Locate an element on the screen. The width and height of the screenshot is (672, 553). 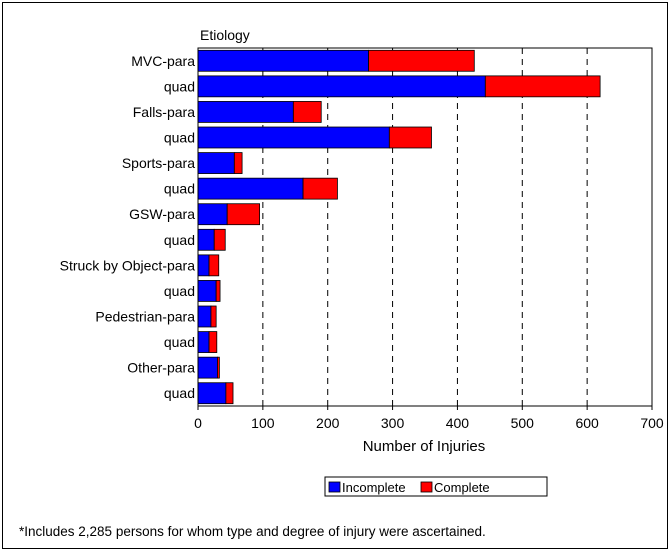
legend-label-incomplete: Incomplete is located at coordinates (374, 487).